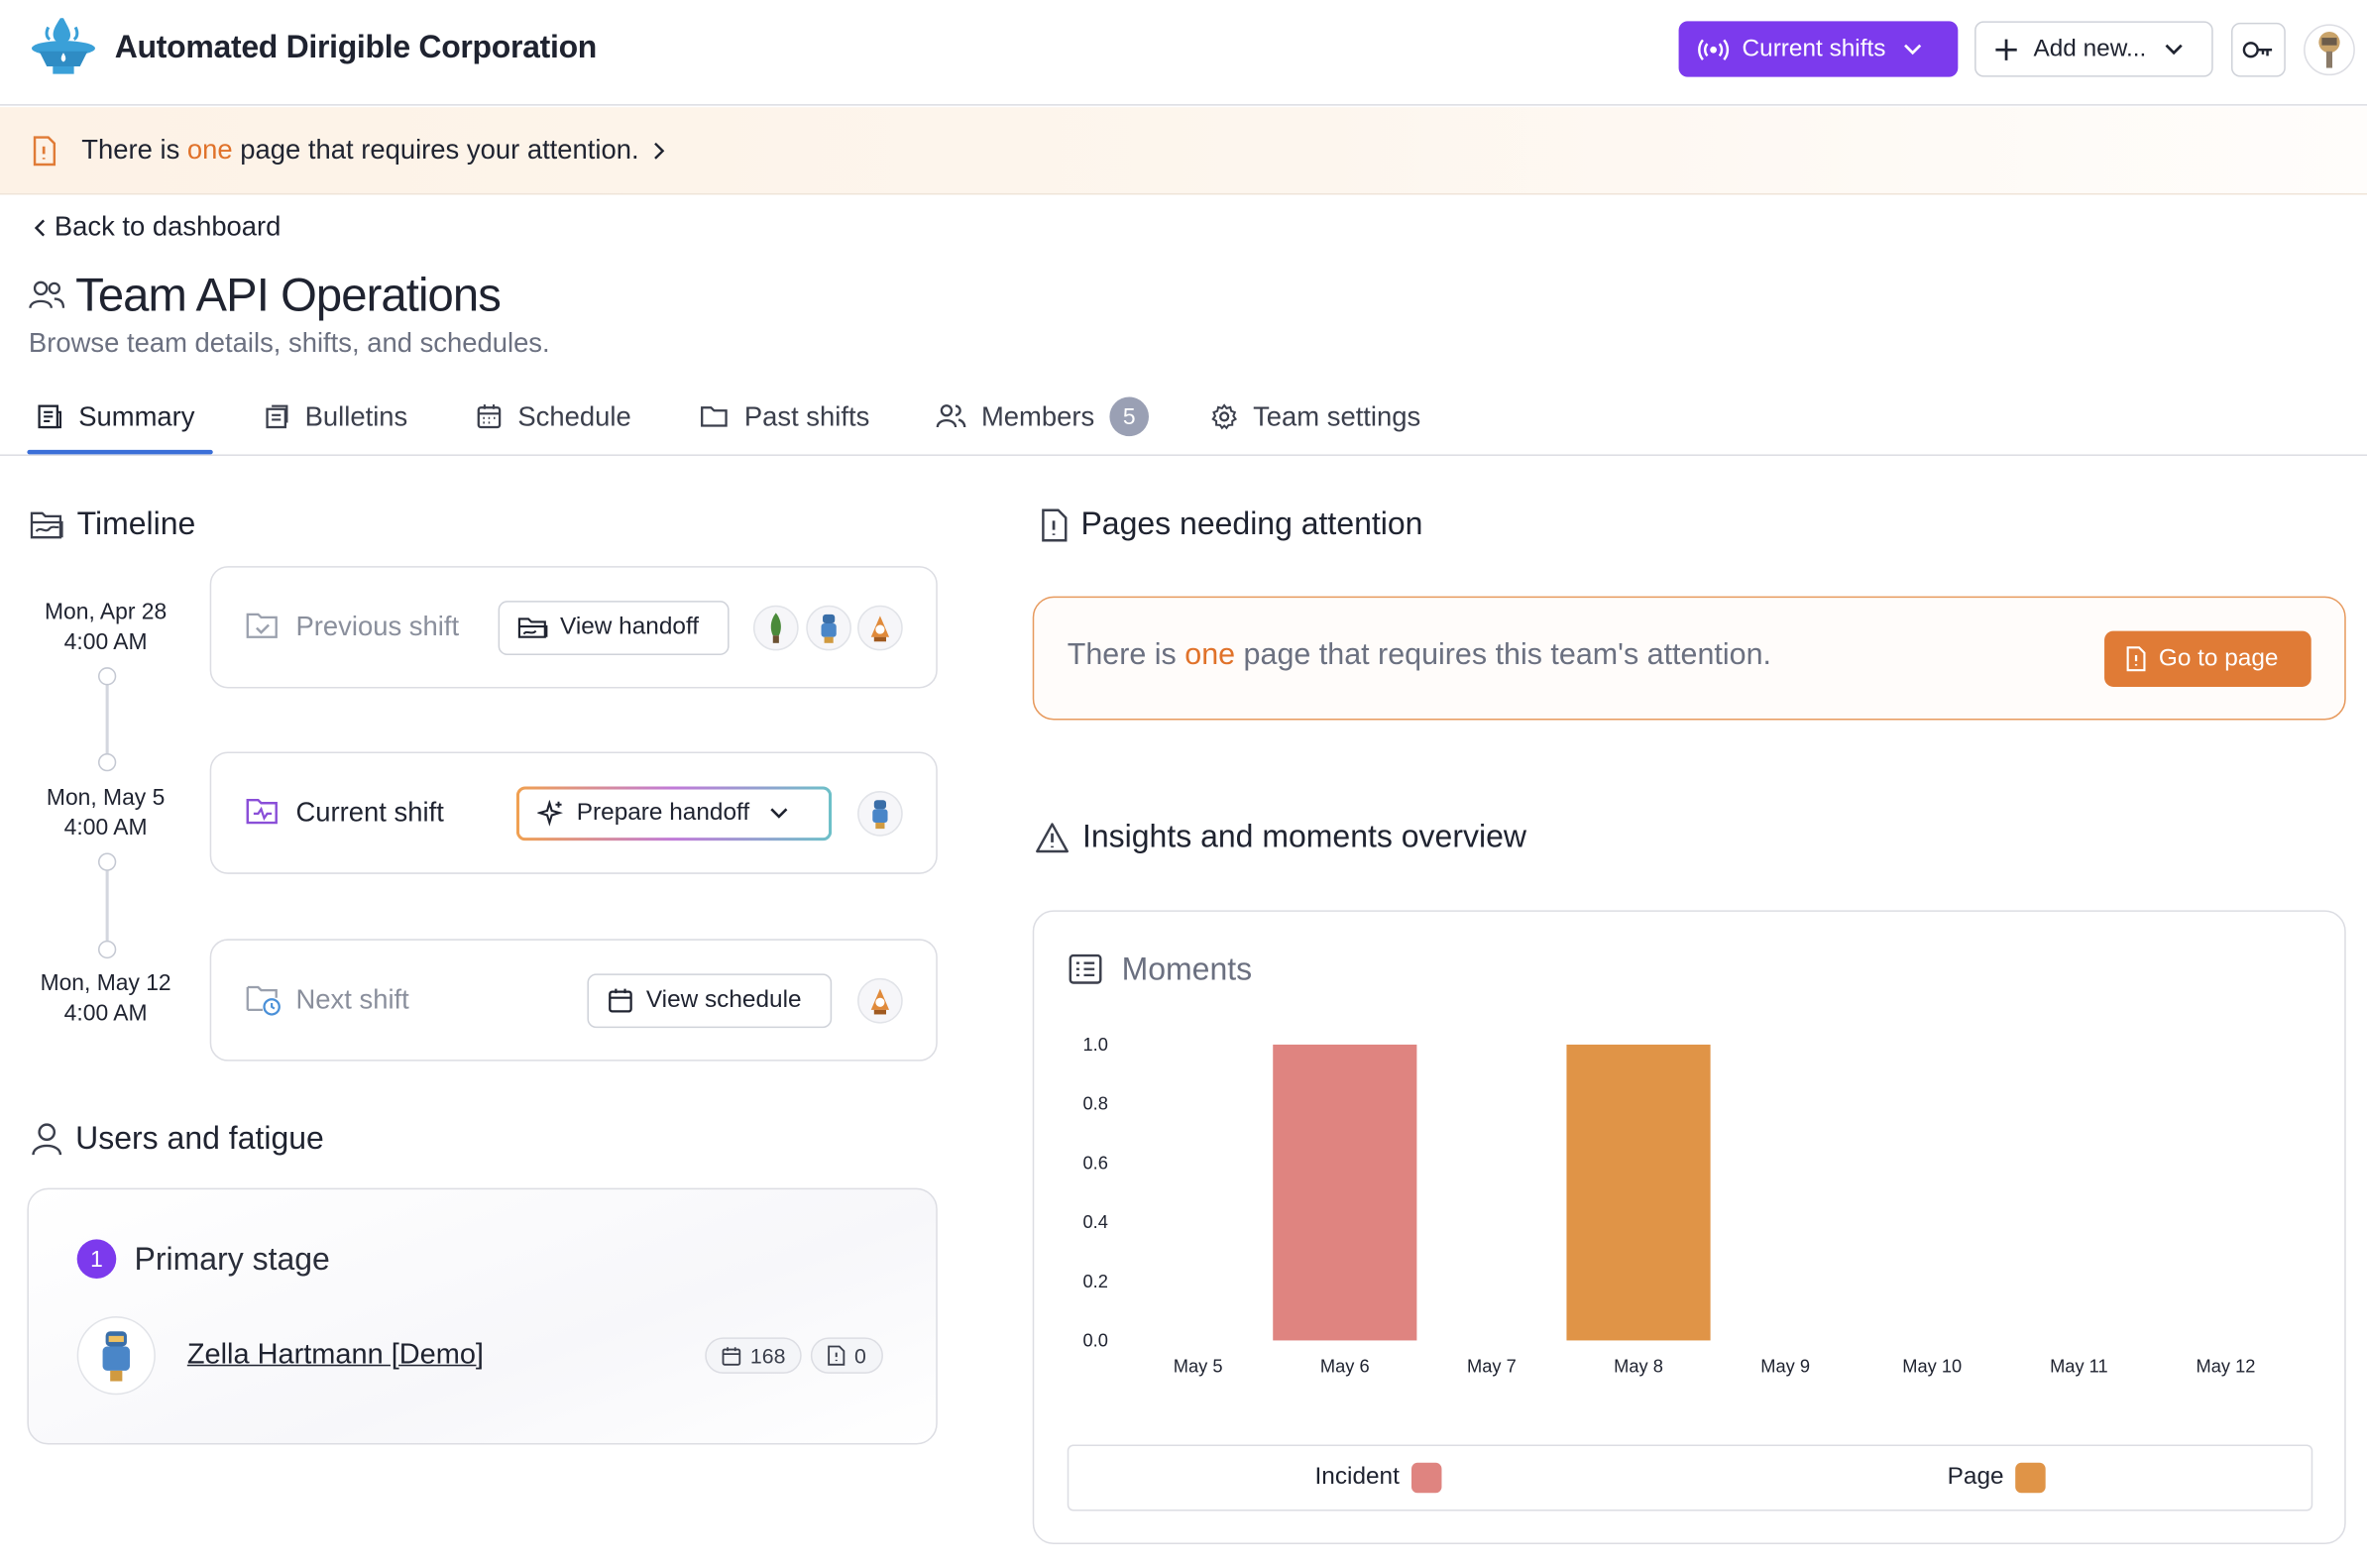 This screenshot has width=2367, height=1568. What do you see at coordinates (356, 415) in the screenshot?
I see `tab-label: Bulletins` at bounding box center [356, 415].